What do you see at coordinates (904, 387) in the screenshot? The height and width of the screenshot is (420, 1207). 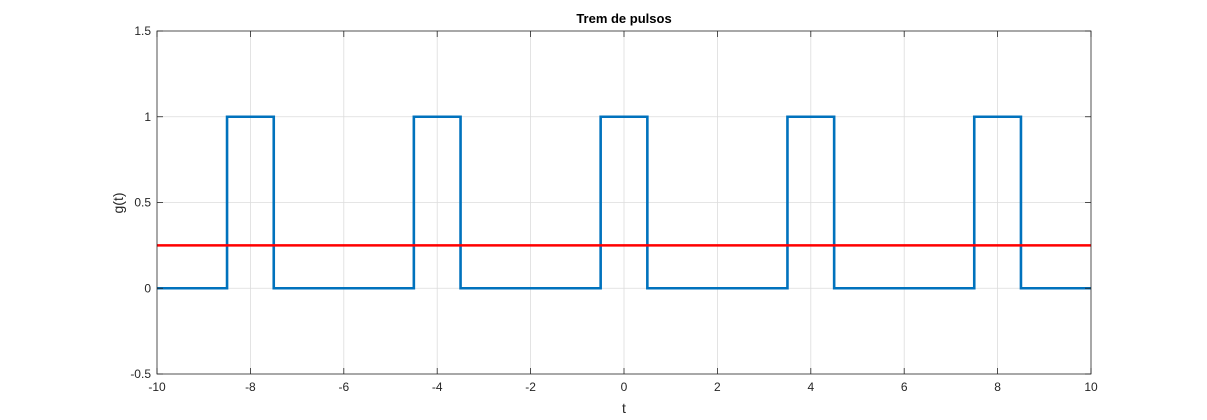 I see `x-tick-label: 6` at bounding box center [904, 387].